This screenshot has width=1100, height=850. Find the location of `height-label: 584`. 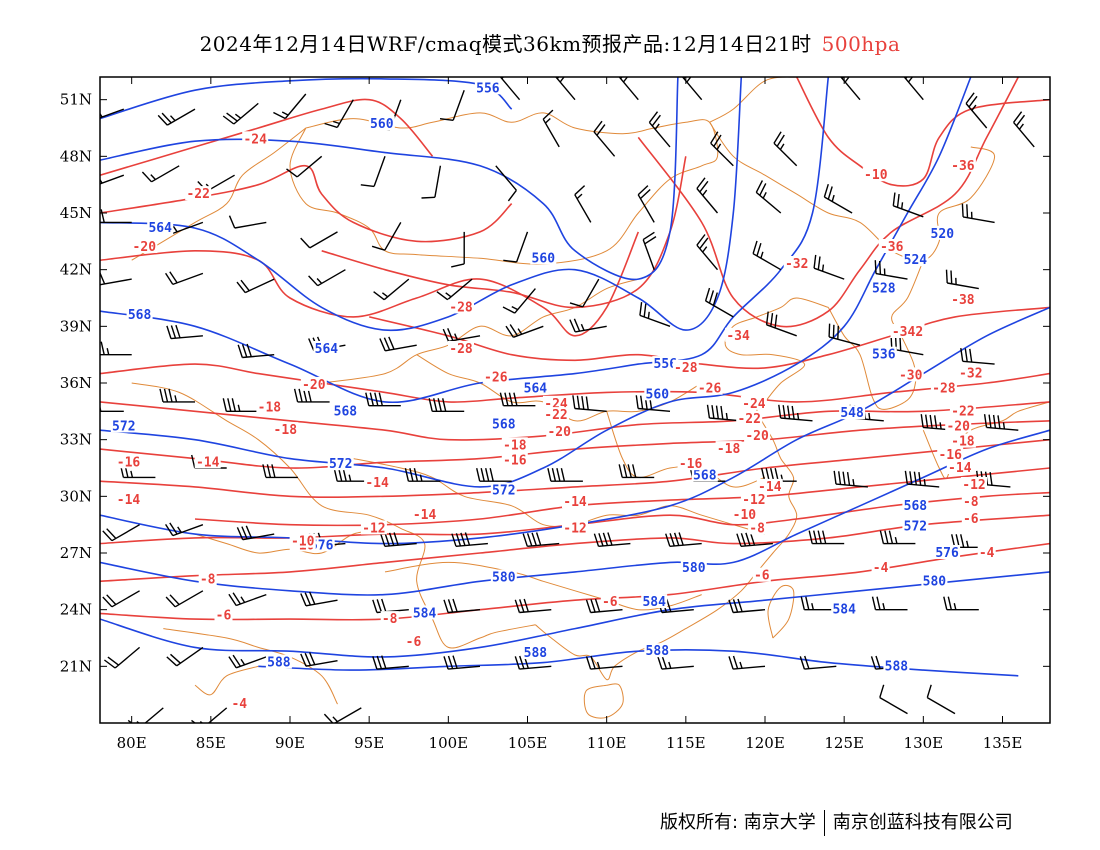

height-label: 584 is located at coordinates (654, 602).